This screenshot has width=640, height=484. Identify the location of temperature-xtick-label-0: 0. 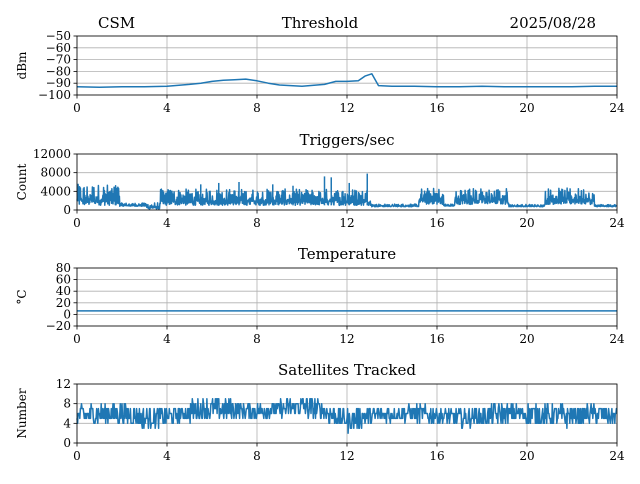
(77, 339).